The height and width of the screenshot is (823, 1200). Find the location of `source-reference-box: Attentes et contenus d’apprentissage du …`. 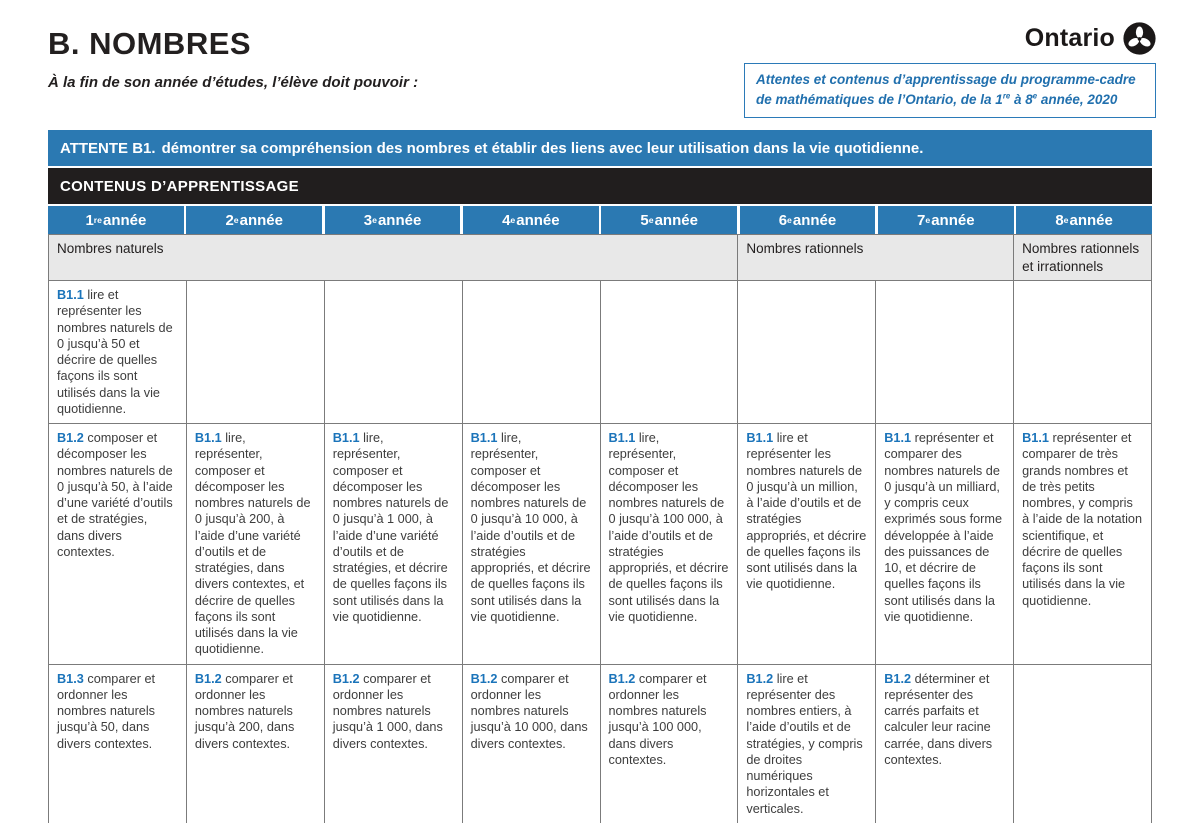

source-reference-box: Attentes et contenus d’apprentissage du … is located at coordinates (950, 90).